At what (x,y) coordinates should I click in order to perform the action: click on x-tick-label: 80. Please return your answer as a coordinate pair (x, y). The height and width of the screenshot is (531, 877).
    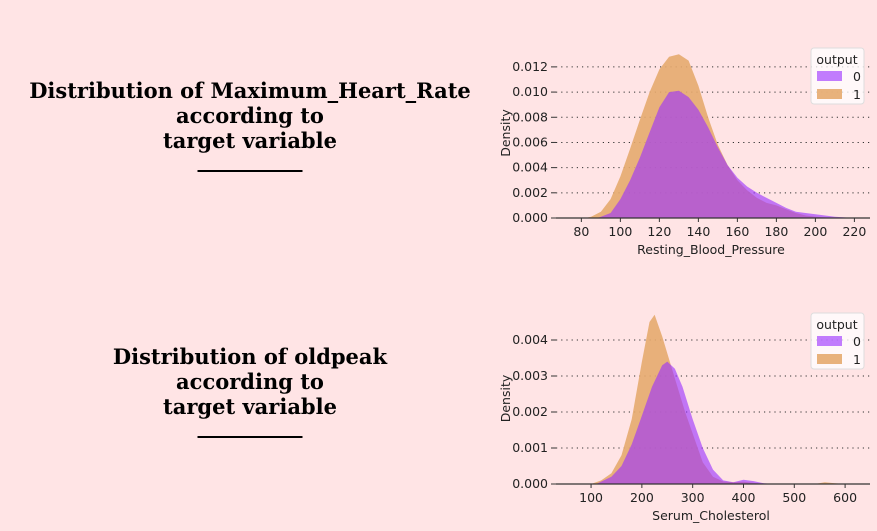
    Looking at the image, I should click on (581, 231).